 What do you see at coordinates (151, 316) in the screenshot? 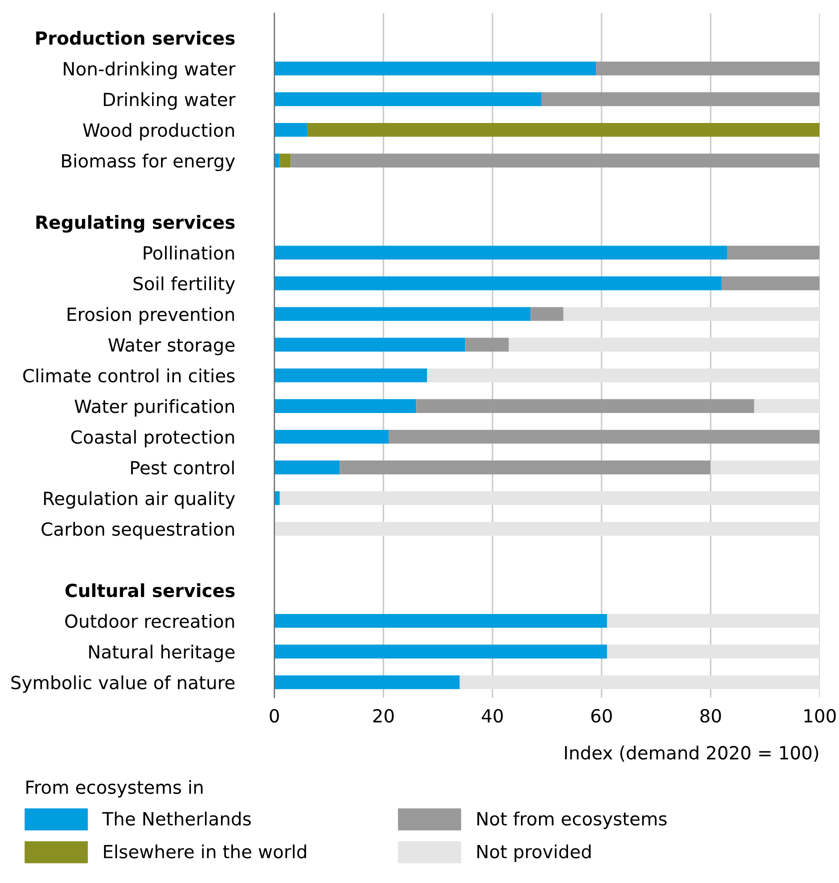
I see `y-tick-label: Erosion prevention` at bounding box center [151, 316].